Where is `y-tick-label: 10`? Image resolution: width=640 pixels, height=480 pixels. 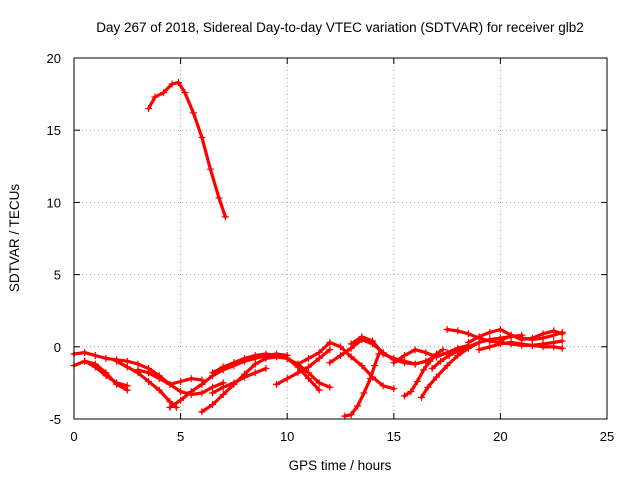 y-tick-label: 10 is located at coordinates (54, 202).